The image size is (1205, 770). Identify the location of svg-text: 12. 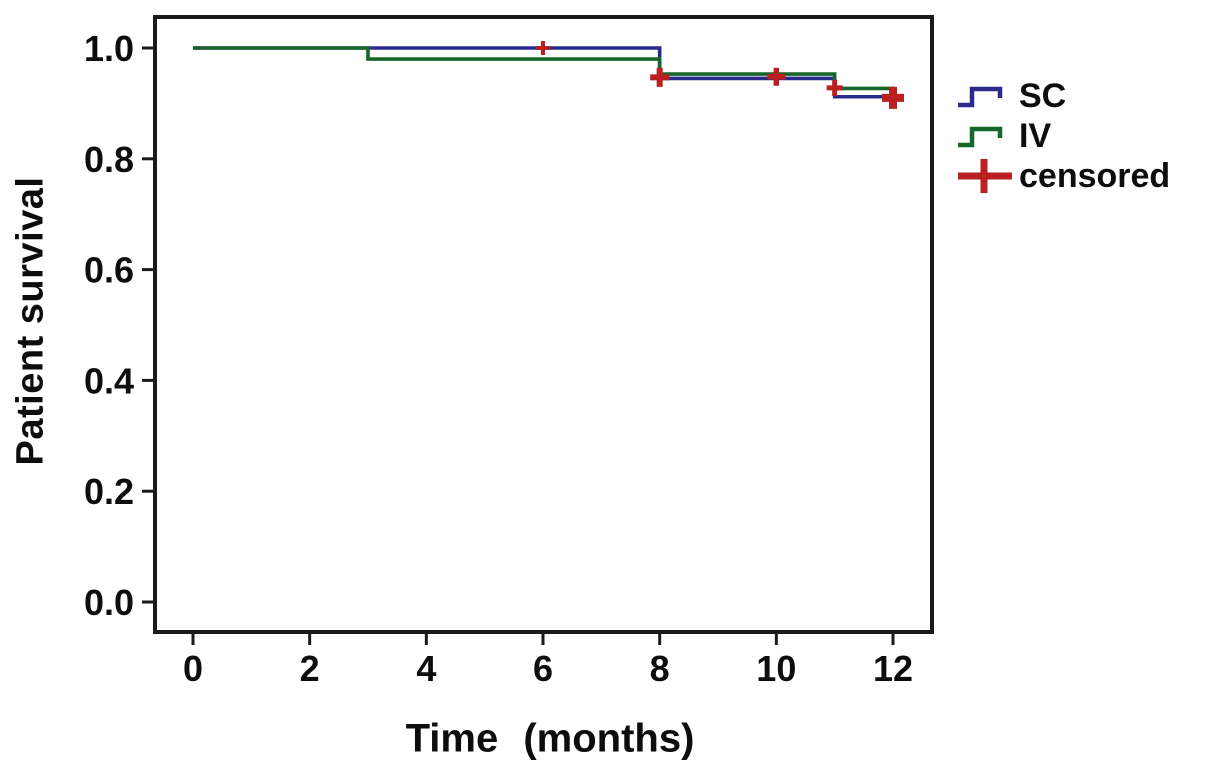
(893, 668).